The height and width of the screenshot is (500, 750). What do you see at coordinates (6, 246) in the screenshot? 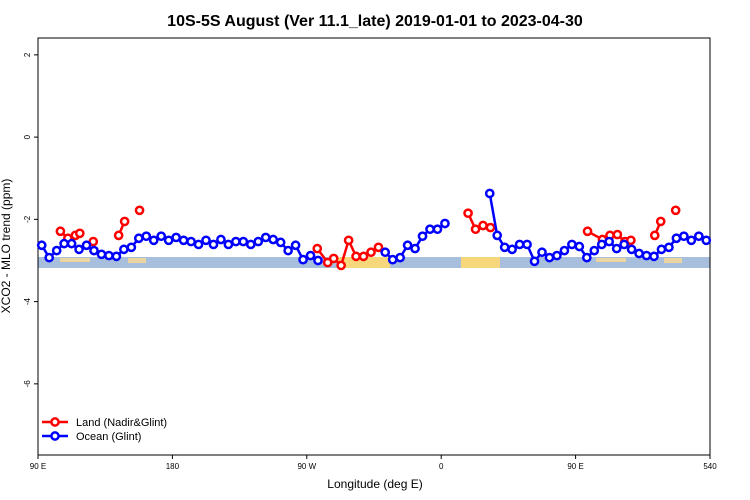
I see `y-axis-label: XCO2 - MLO trend (ppm)` at bounding box center [6, 246].